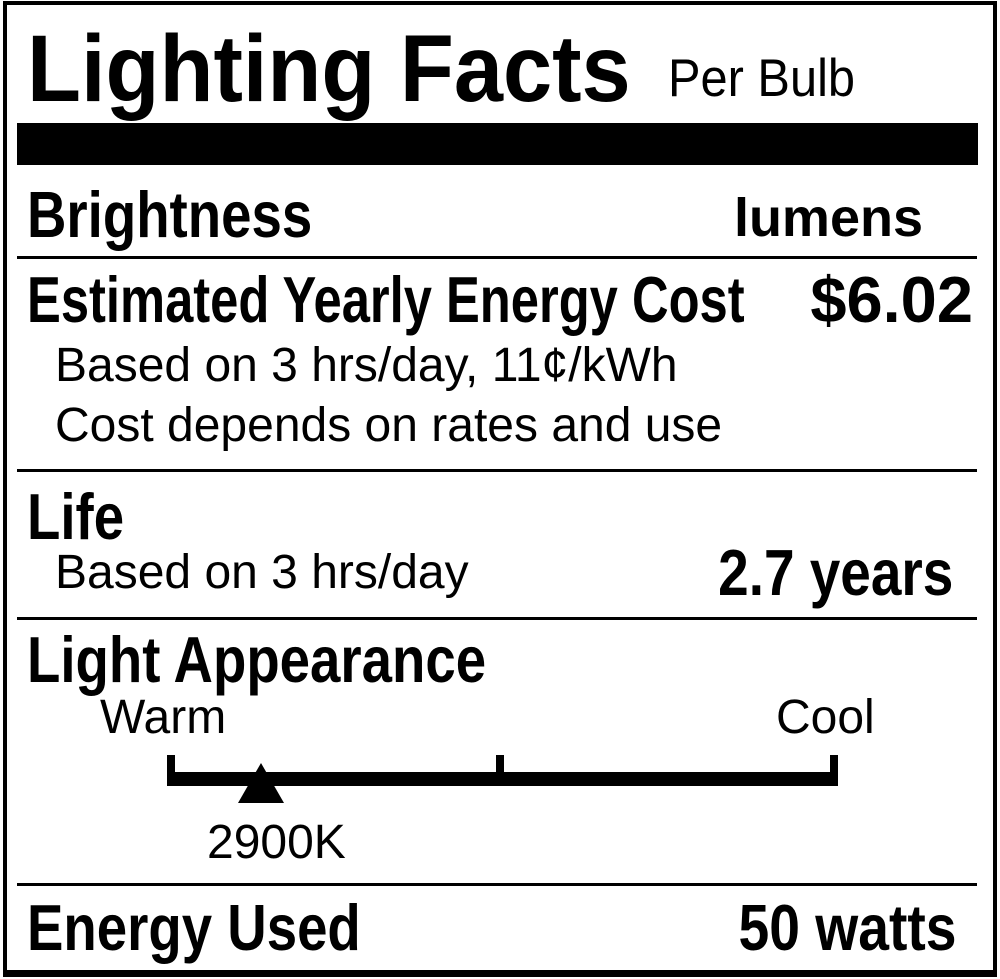 This screenshot has width=1000, height=979. What do you see at coordinates (276, 842) in the screenshot?
I see `color-temperature-value: 2900K` at bounding box center [276, 842].